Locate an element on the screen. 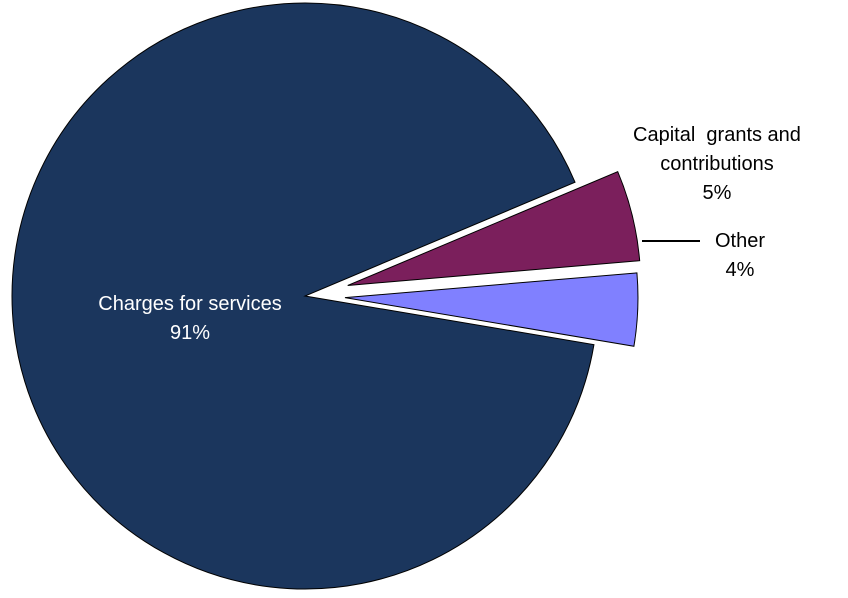  slice-name-label: contributions is located at coordinates (716, 164).